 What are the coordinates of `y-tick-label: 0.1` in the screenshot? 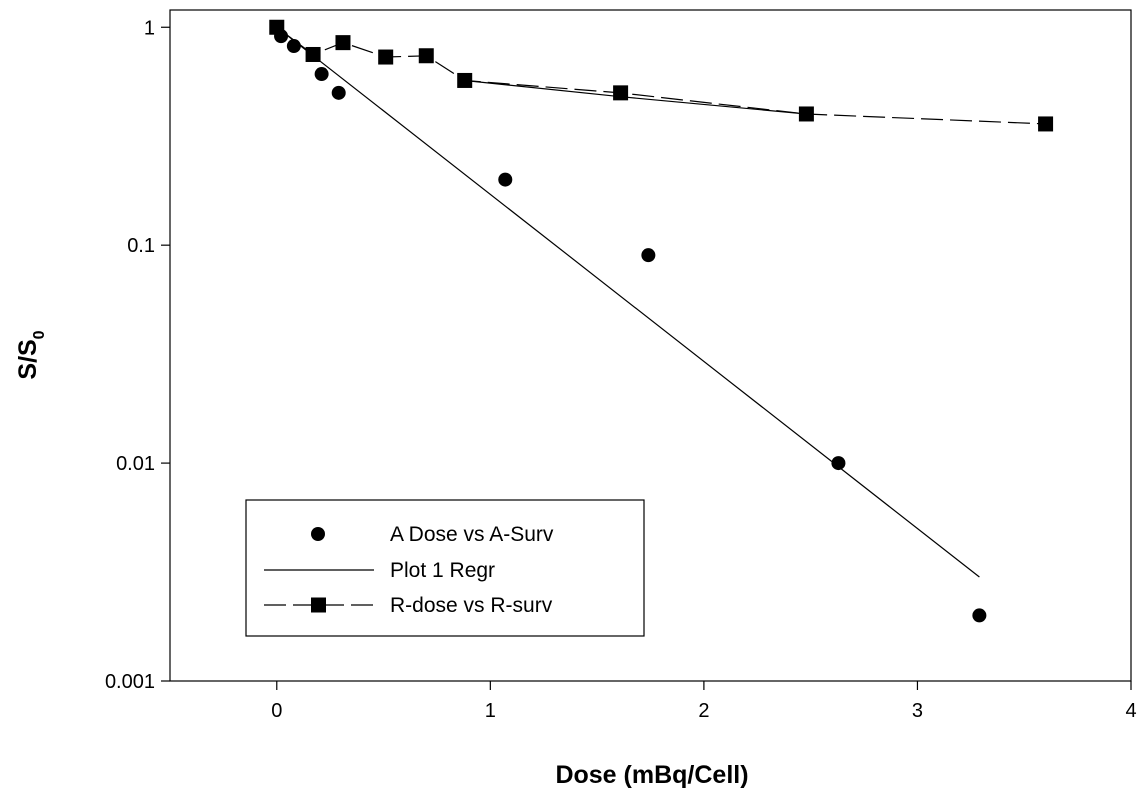 It's located at (141, 246).